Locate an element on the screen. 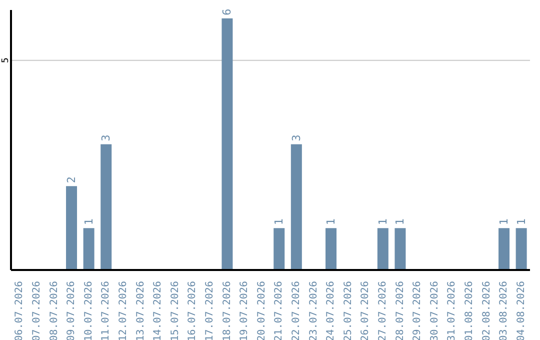  x-tick-label: 12.07.2026 is located at coordinates (123, 310).